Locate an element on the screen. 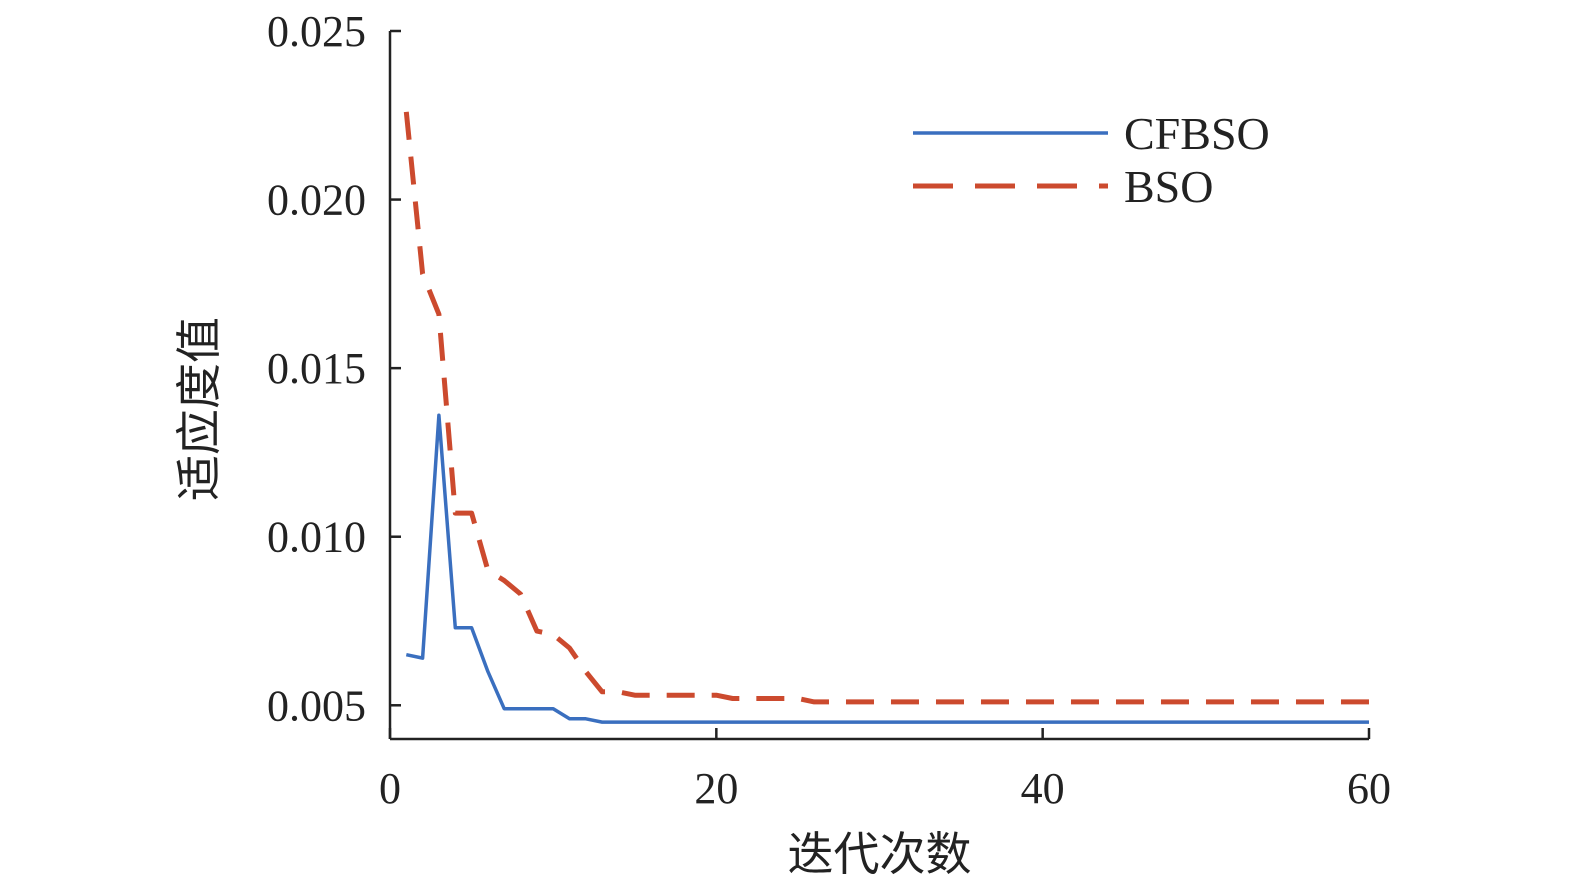  y-ticks: 0.005 0.010 0.015 0.020 0.025 is located at coordinates (334, 368).